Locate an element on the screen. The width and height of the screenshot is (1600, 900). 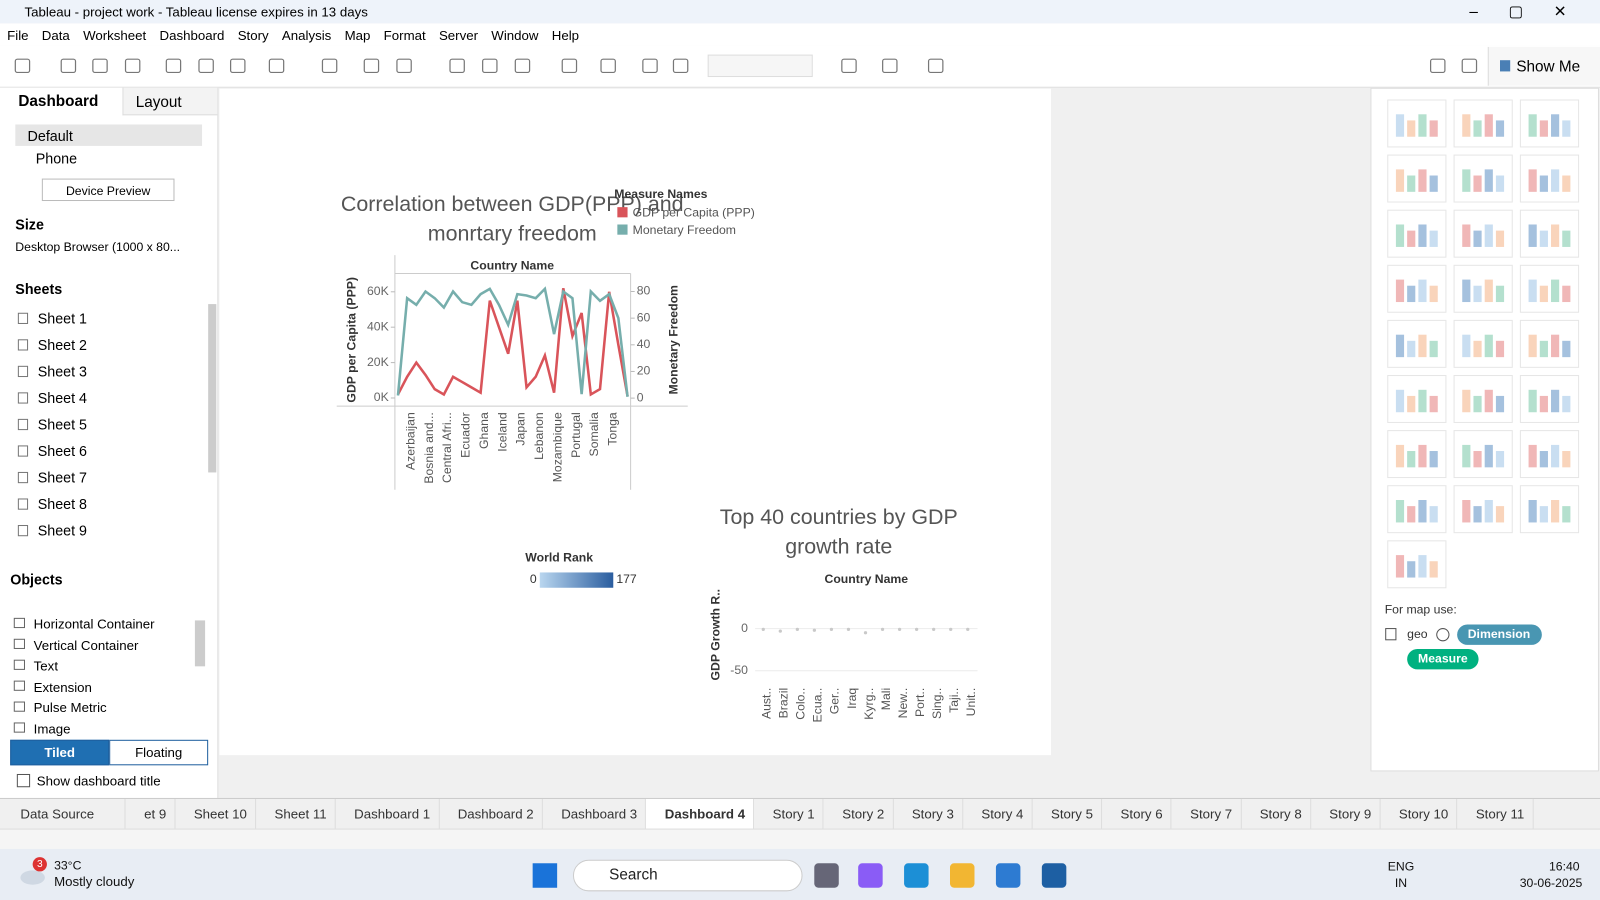
sheet-tab: Dashboard 3 is located at coordinates (595, 814).